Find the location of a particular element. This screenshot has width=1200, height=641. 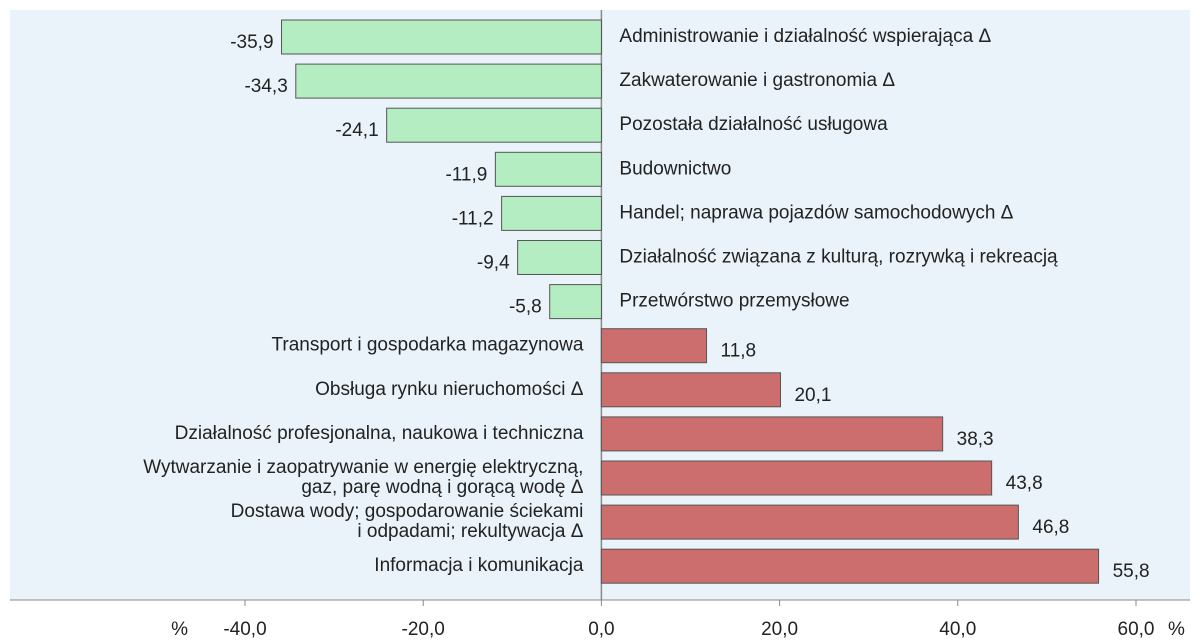

category-label: Transport i gospodarka magazynowa is located at coordinates (427, 345).